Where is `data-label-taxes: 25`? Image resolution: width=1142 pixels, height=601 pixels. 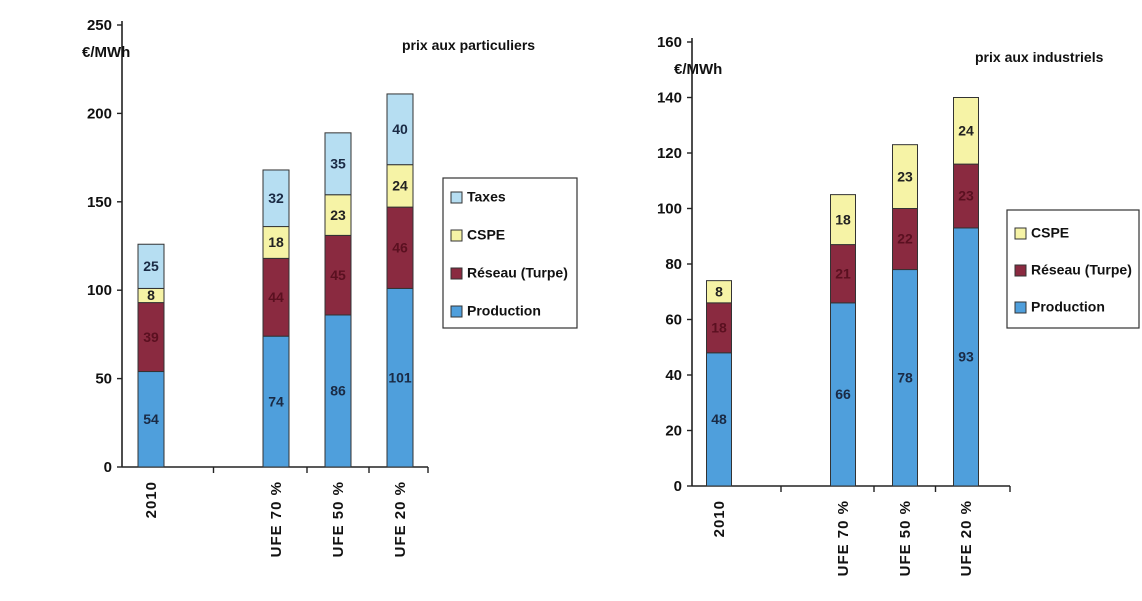 data-label-taxes: 25 is located at coordinates (151, 266).